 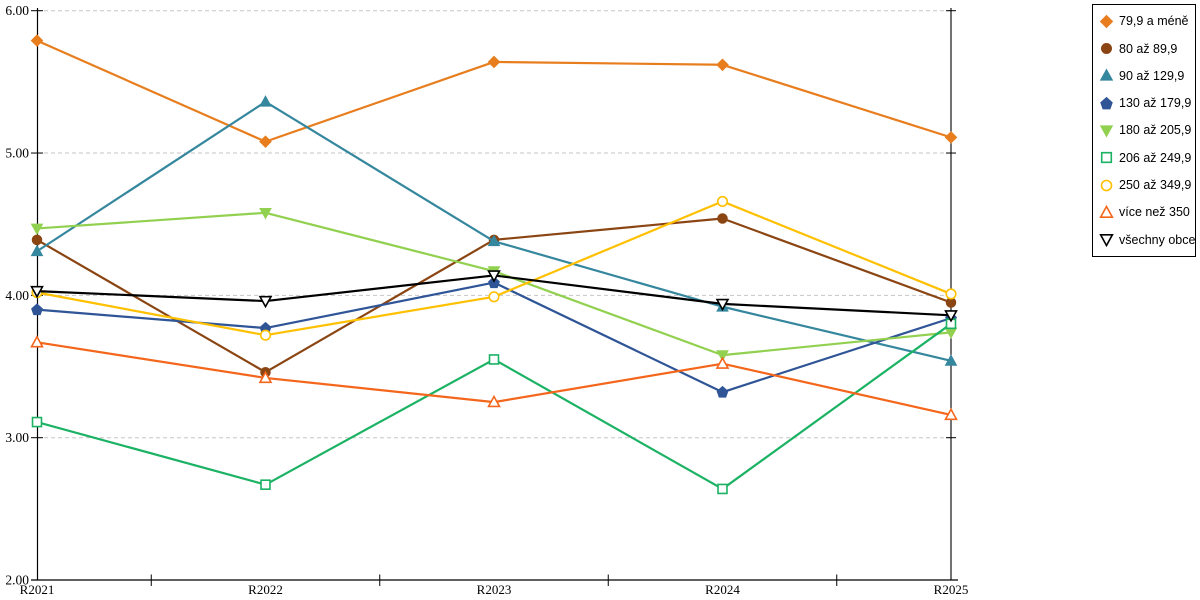 What do you see at coordinates (1152, 75) in the screenshot?
I see `legend-item-label: 90 až 129,9` at bounding box center [1152, 75].